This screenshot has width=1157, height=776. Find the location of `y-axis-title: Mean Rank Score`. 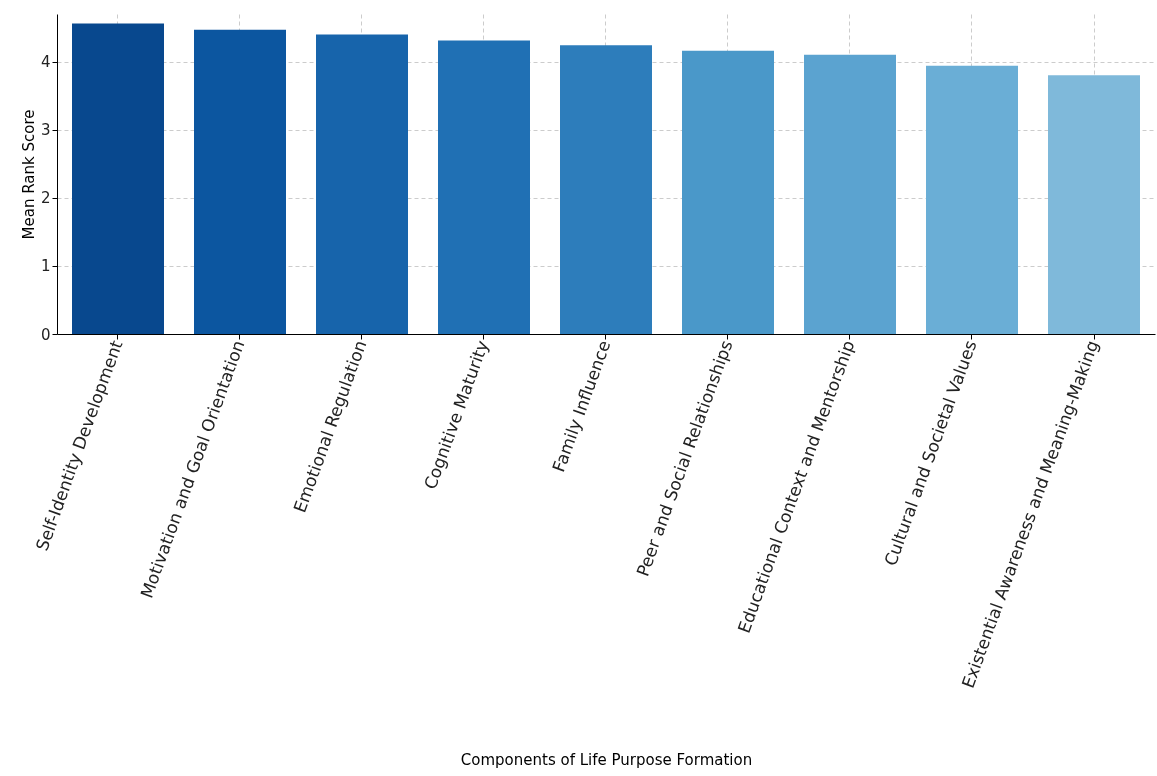

y-axis-title: Mean Rank Score is located at coordinates (28, 174).